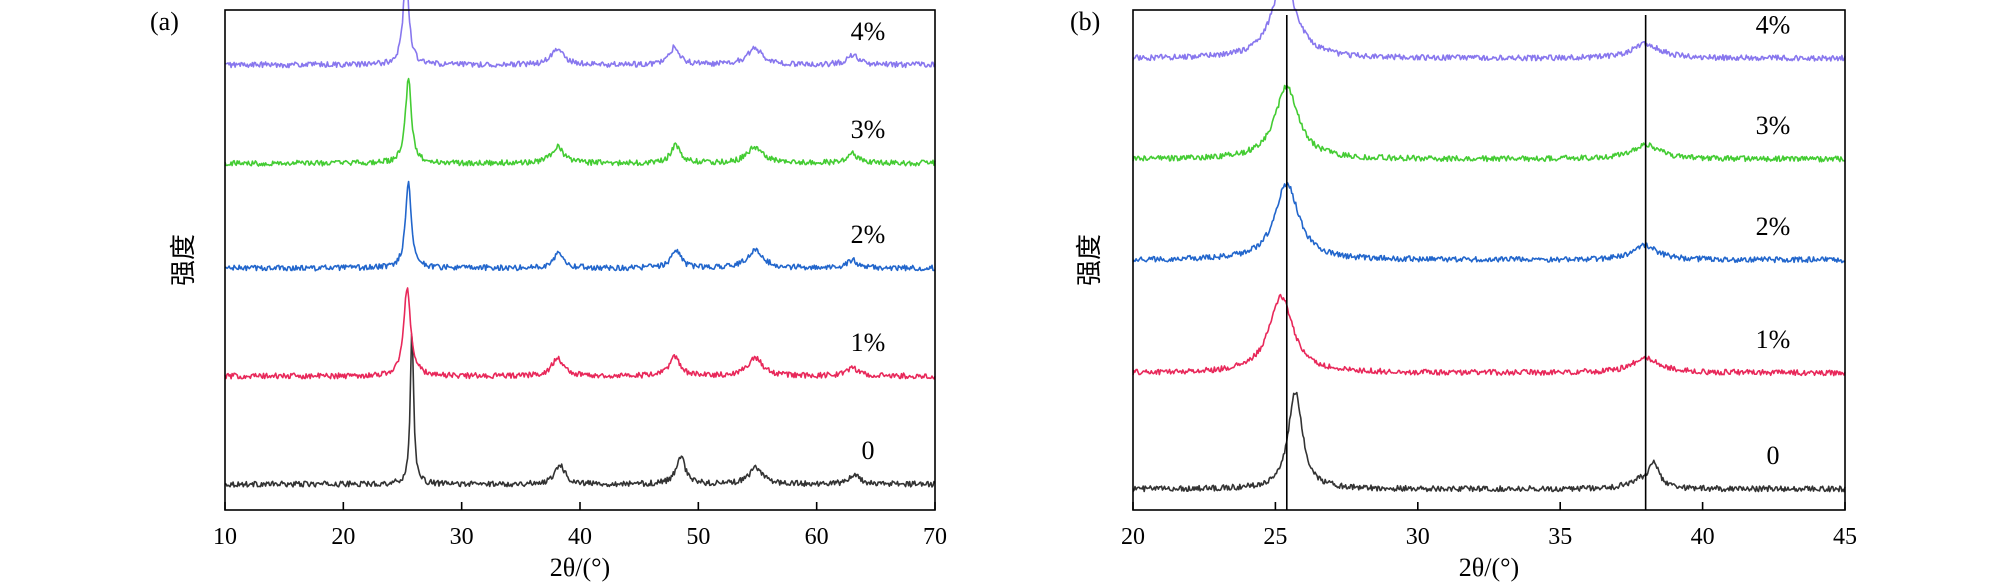 The width and height of the screenshot is (2008, 585). Describe the element at coordinates (1773, 226) in the screenshot. I see `series-label-1-2: 2%` at that location.